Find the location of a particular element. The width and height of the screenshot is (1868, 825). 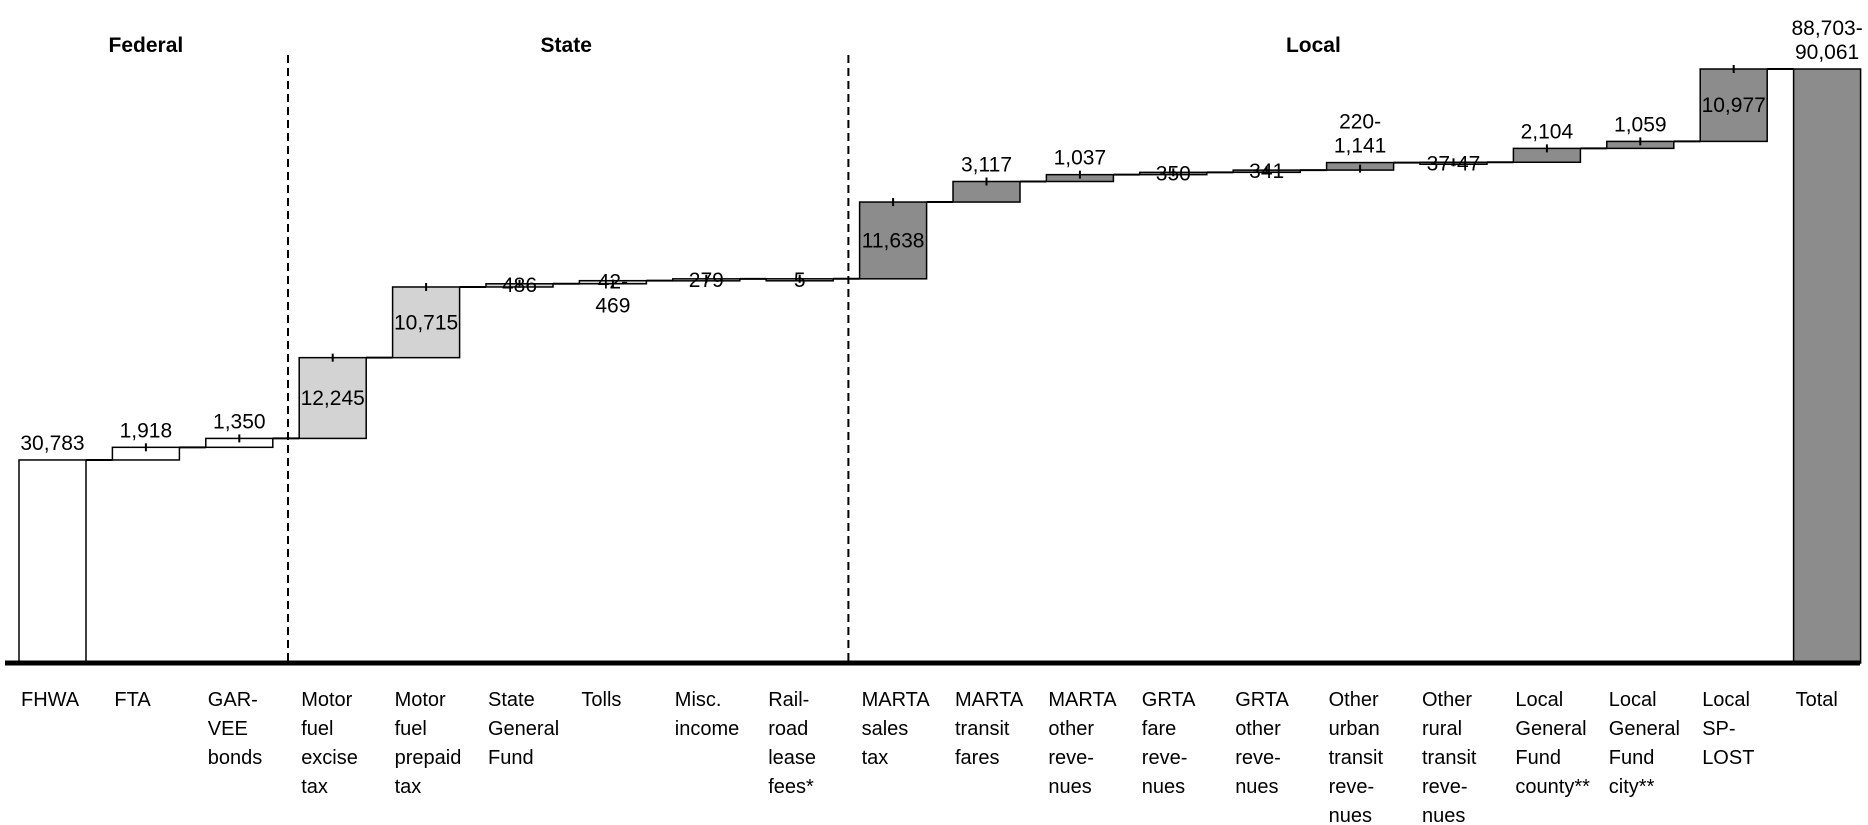

category-label-motor-fuel-prepaid-tax: Motor fuel prepaid tax is located at coordinates (428, 743).